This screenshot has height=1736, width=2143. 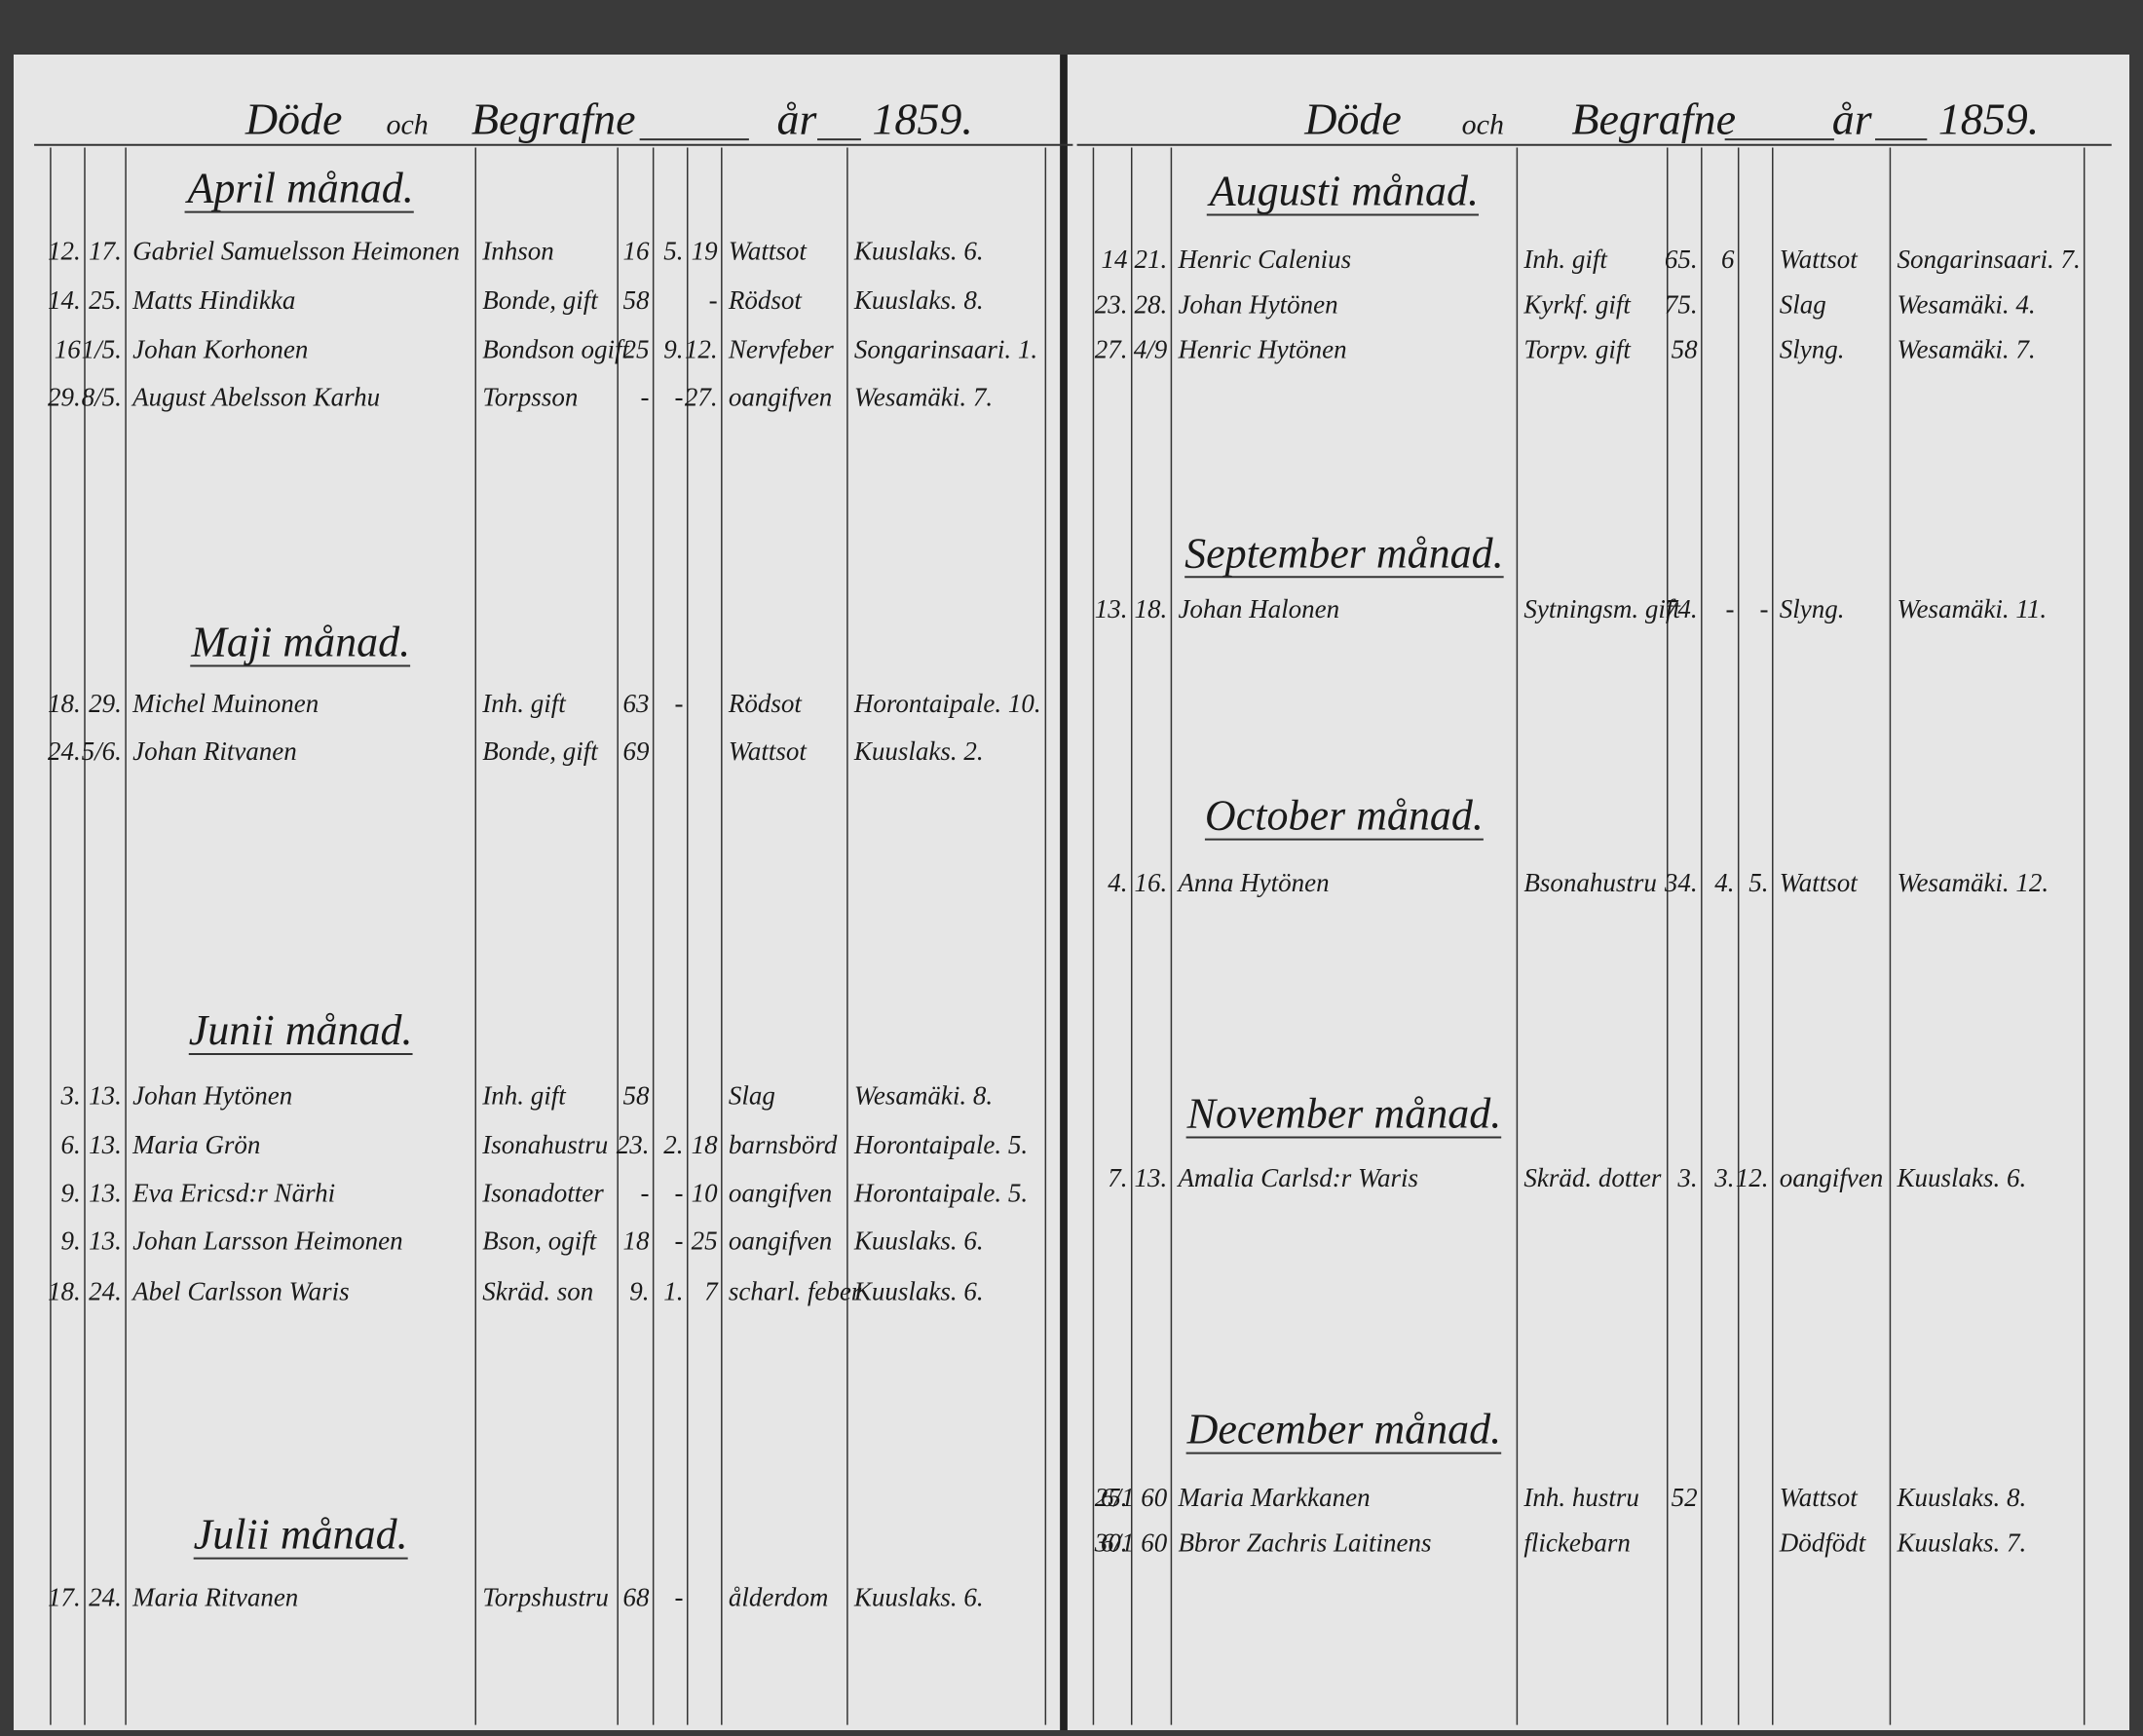 I want to click on cell-status: Isonadotter, so click(x=542, y=1192).